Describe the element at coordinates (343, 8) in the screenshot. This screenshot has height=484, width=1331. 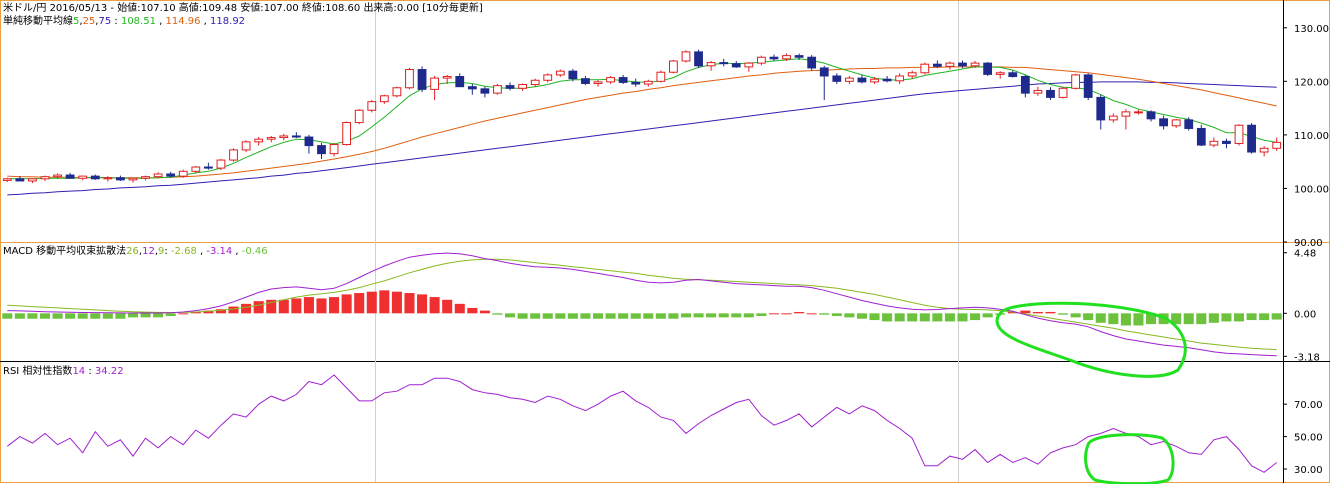
I see `close-value: 108.60` at that location.